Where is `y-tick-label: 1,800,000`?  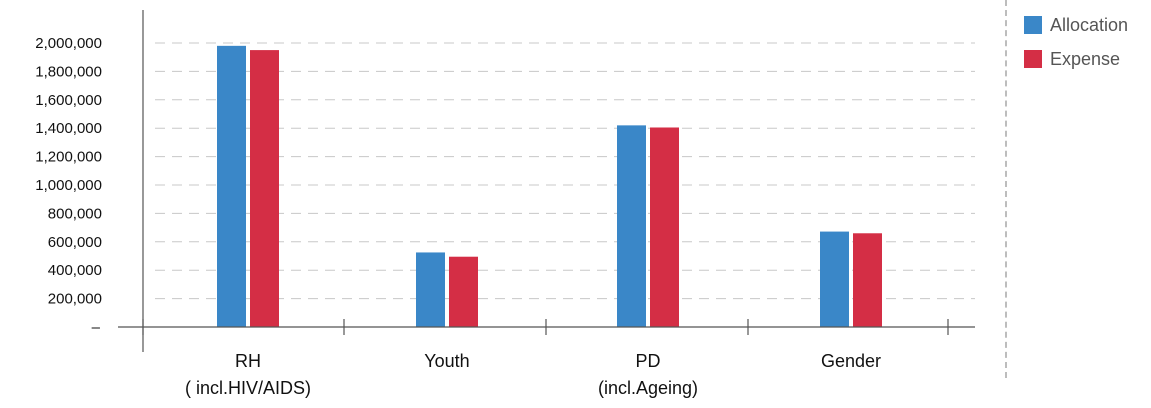
y-tick-label: 1,800,000 is located at coordinates (68, 71).